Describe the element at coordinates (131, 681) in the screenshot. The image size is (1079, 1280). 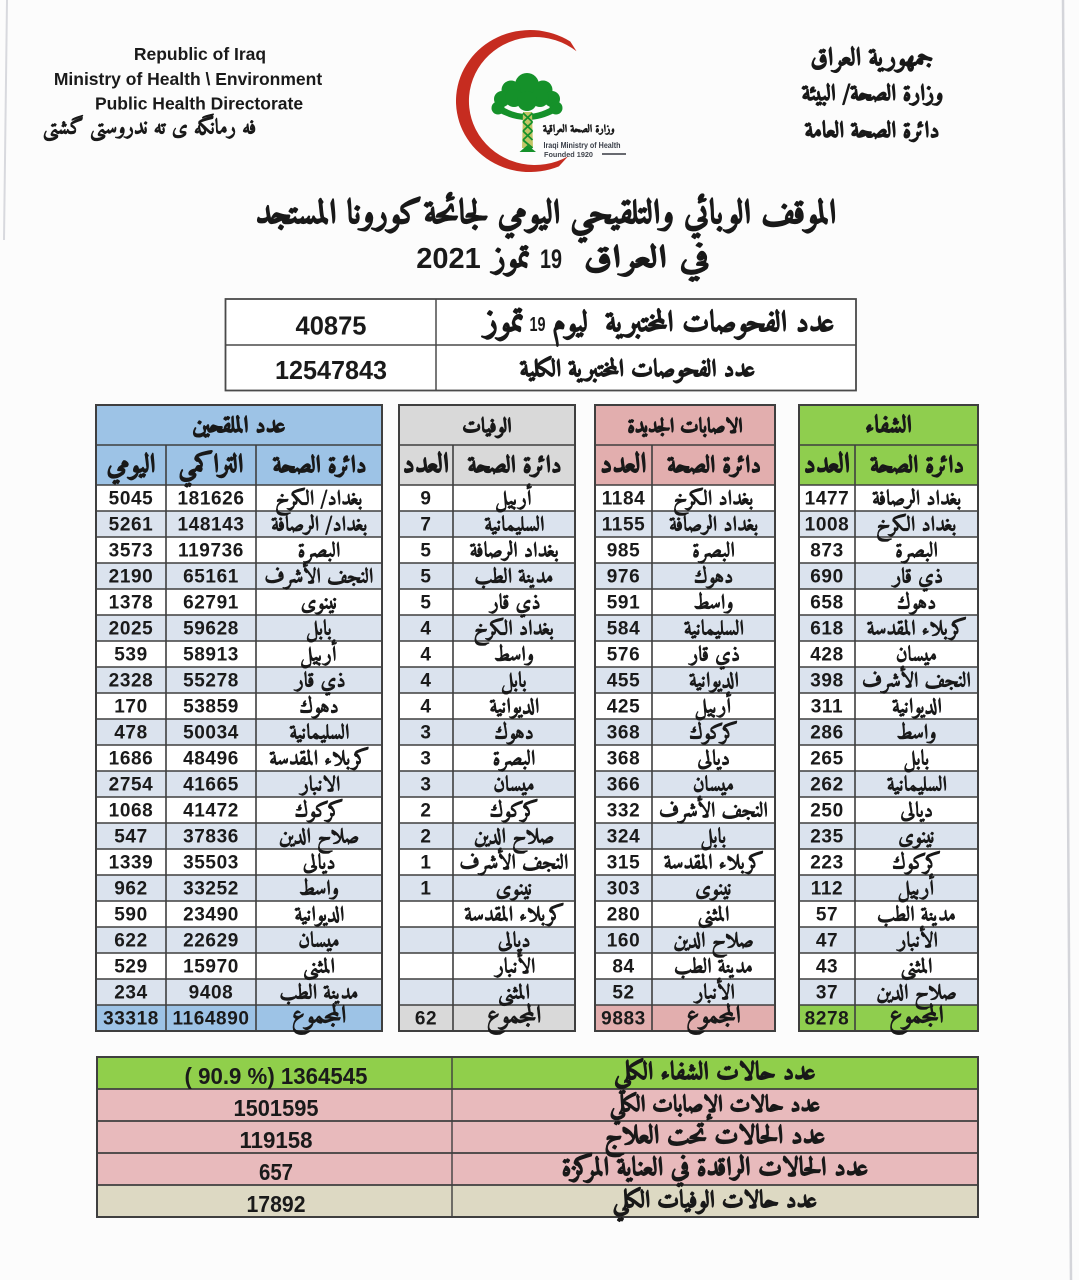
I see `svg-text: 2328` at that location.